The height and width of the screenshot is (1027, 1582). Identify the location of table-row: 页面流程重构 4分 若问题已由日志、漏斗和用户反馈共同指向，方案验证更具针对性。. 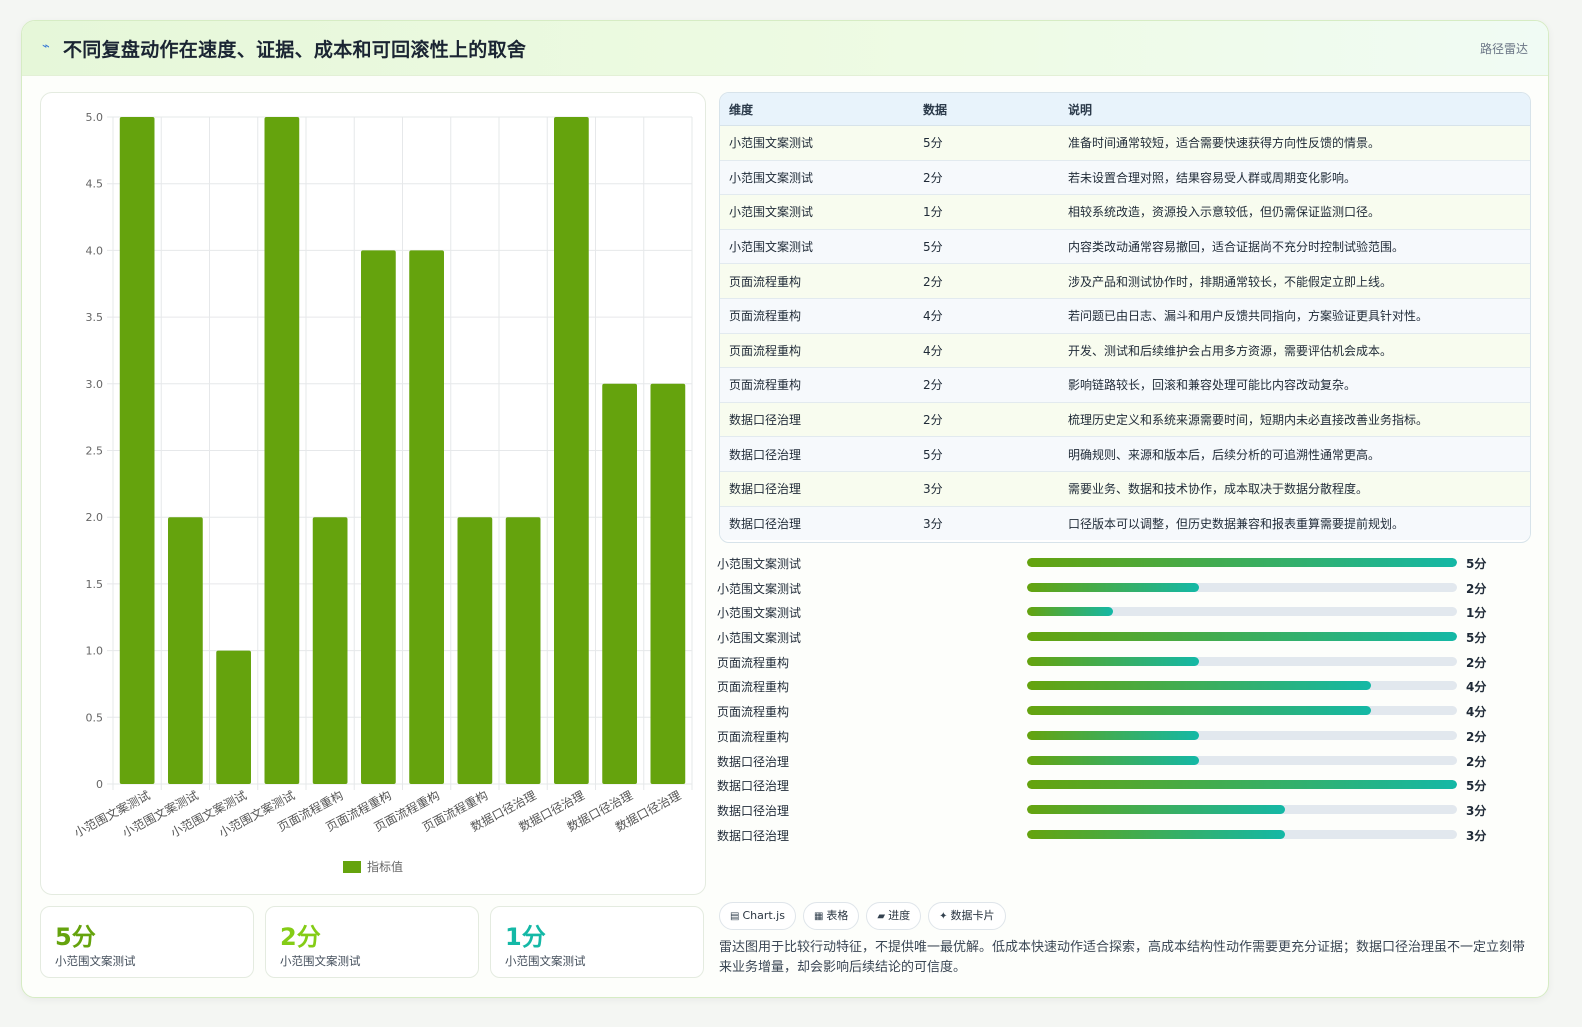
(1125, 316).